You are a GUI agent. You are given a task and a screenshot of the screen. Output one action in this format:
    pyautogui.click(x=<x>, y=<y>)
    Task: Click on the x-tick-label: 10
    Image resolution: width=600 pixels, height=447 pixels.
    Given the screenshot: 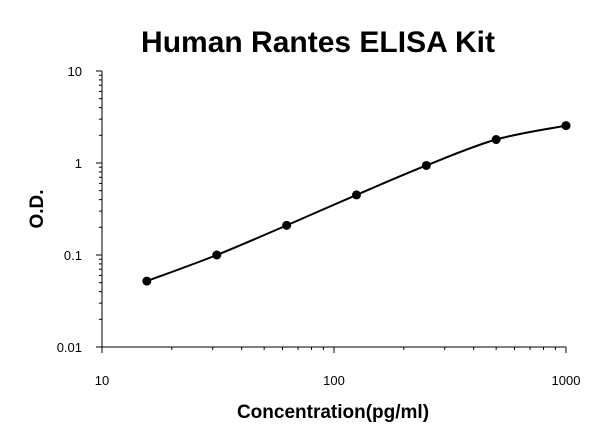 What is the action you would take?
    pyautogui.click(x=102, y=380)
    